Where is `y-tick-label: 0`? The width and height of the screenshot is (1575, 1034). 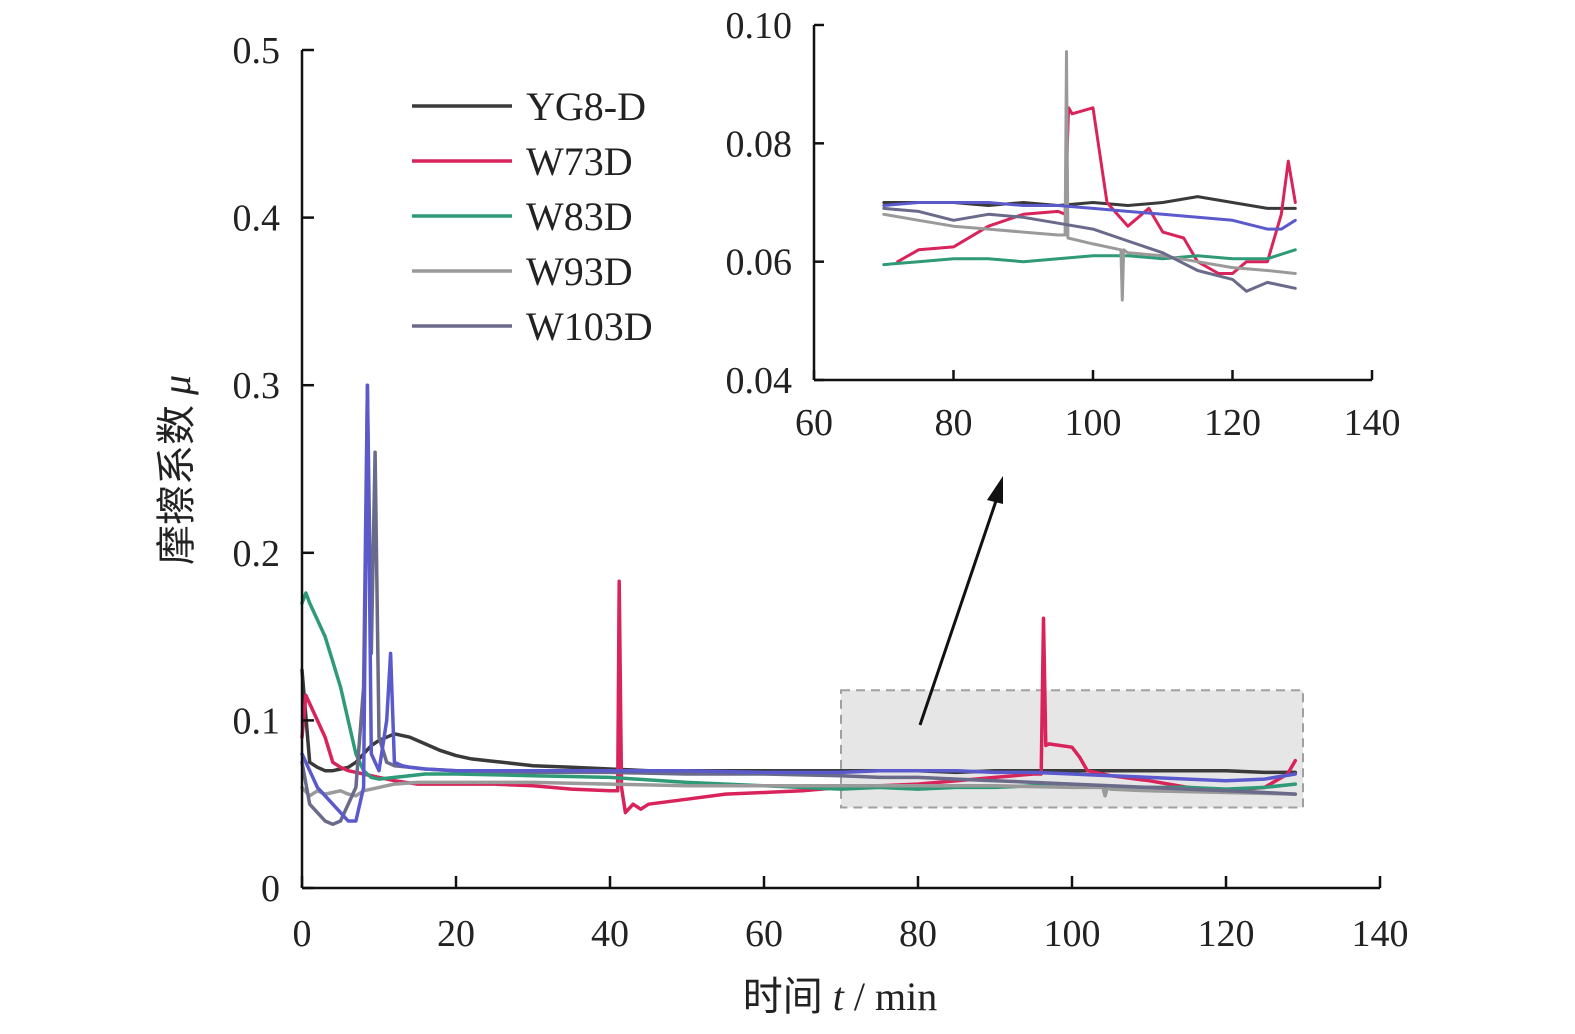 y-tick-label: 0 is located at coordinates (270, 889).